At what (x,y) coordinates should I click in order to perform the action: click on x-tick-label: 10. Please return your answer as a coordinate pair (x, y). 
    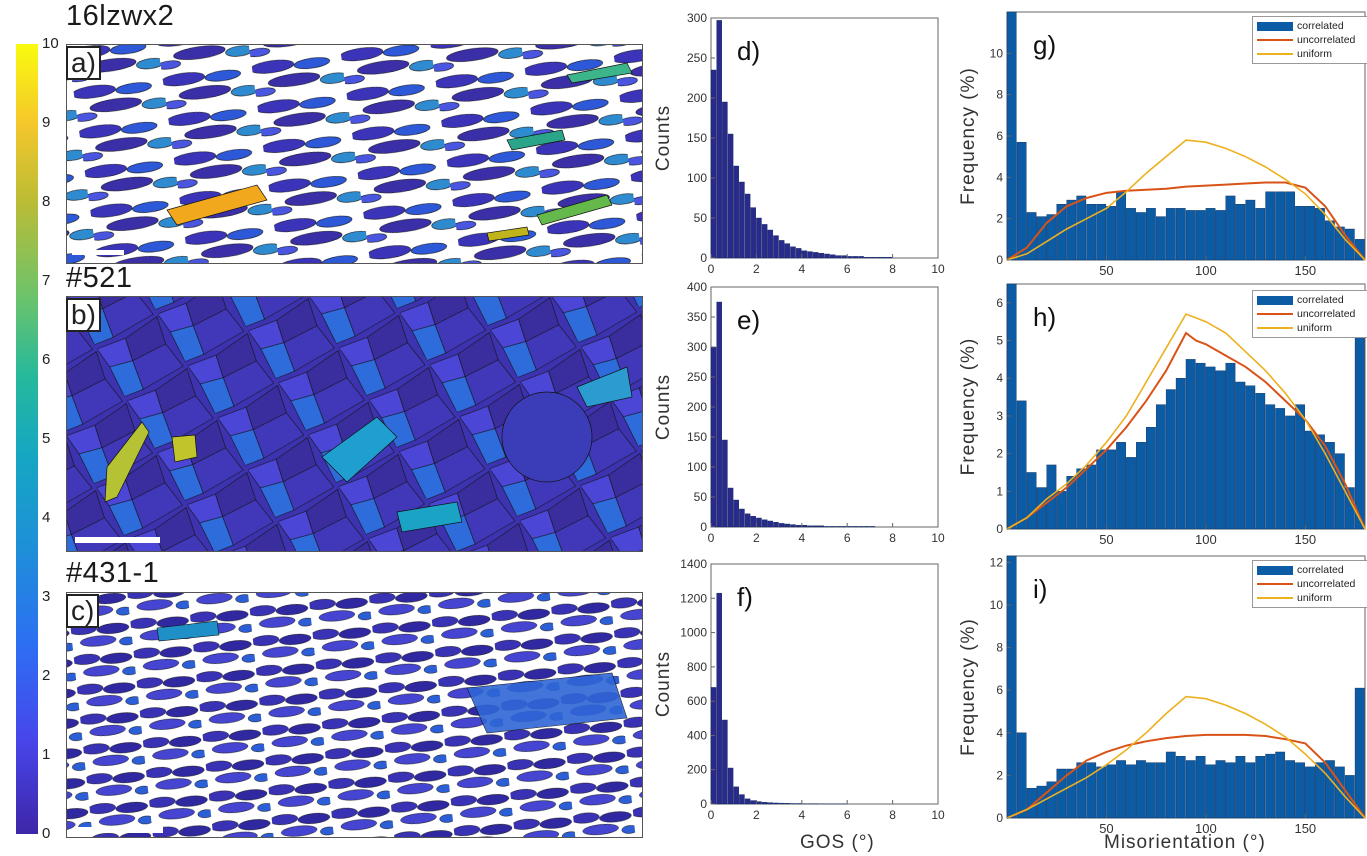
    Looking at the image, I should click on (938, 269).